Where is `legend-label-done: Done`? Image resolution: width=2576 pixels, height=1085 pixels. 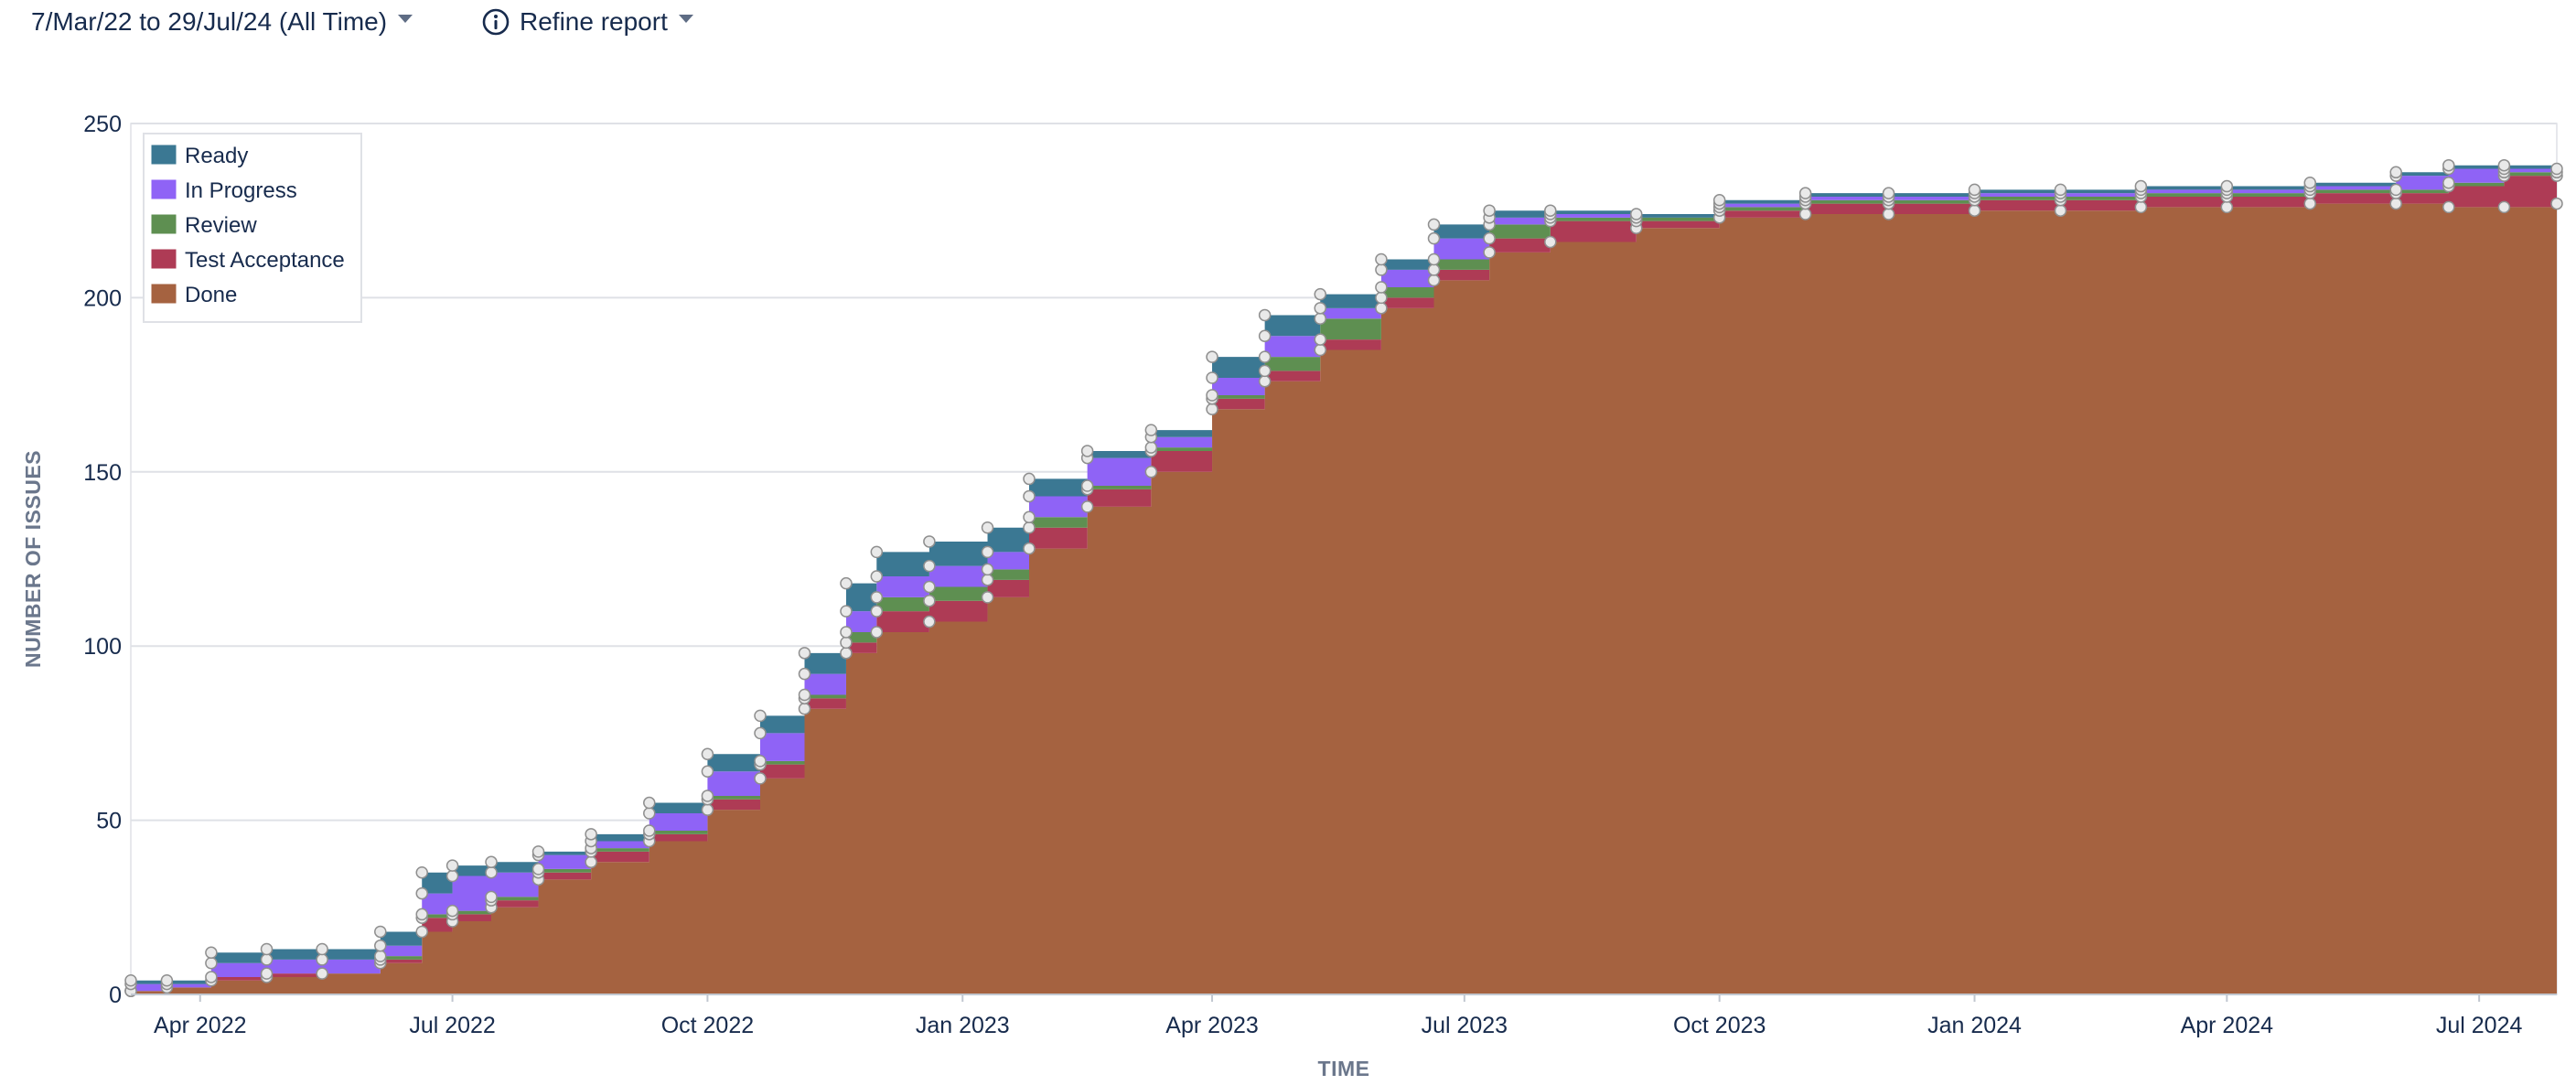 legend-label-done: Done is located at coordinates (211, 295).